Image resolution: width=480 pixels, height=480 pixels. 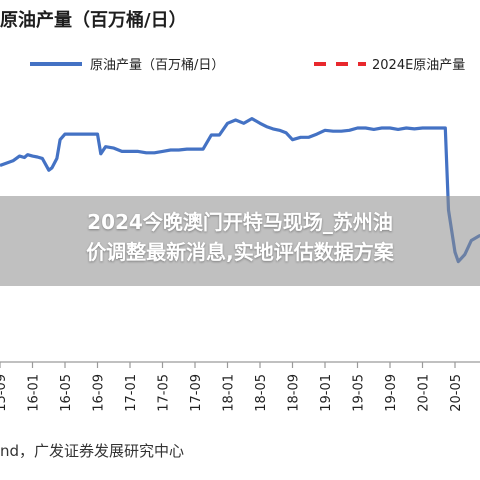 I want to click on x-tick-label: 16-05, so click(x=66, y=393).